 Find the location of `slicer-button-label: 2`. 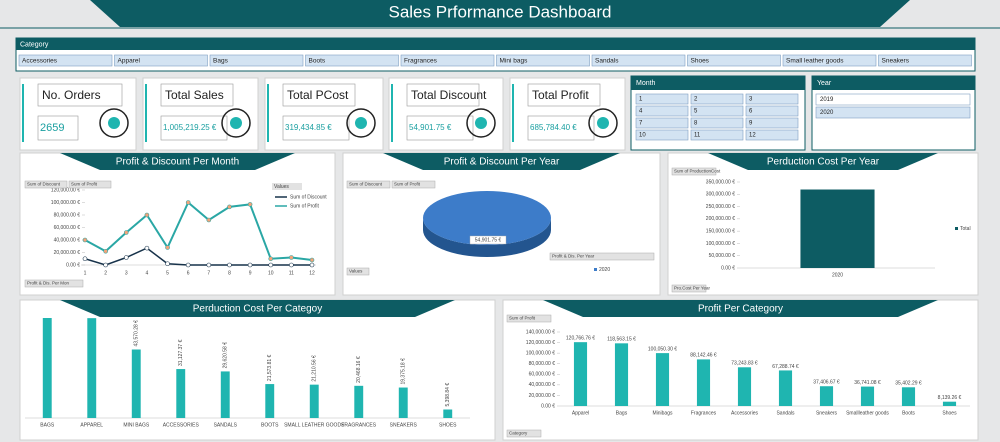

slicer-button-label: 2 is located at coordinates (696, 100).